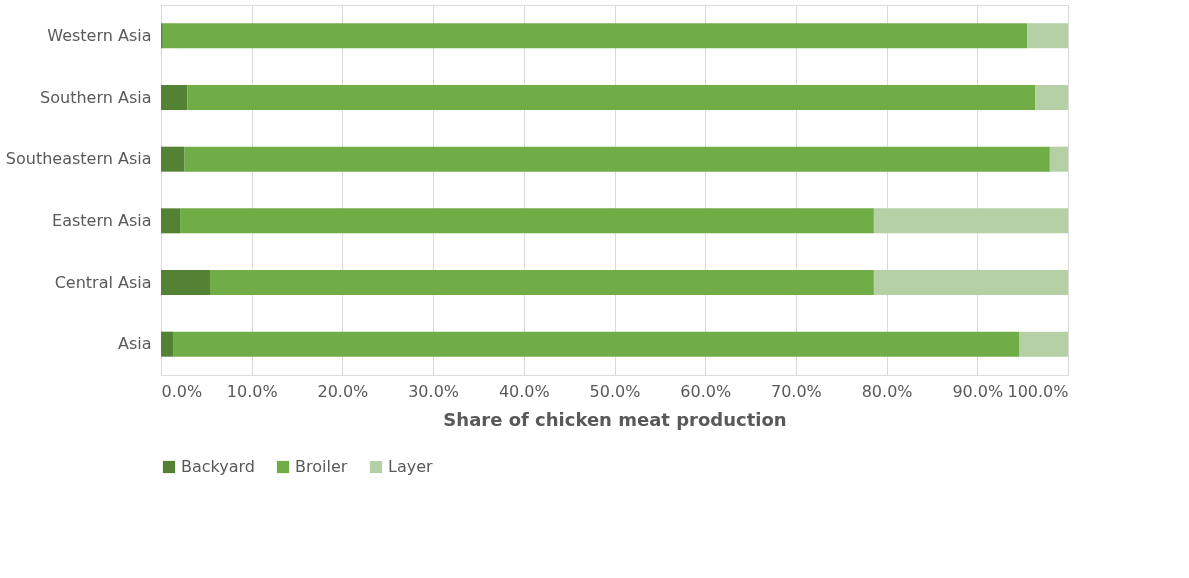 The image size is (1189, 578). I want to click on x-axis-title: Share of chicken meat production, so click(615, 419).